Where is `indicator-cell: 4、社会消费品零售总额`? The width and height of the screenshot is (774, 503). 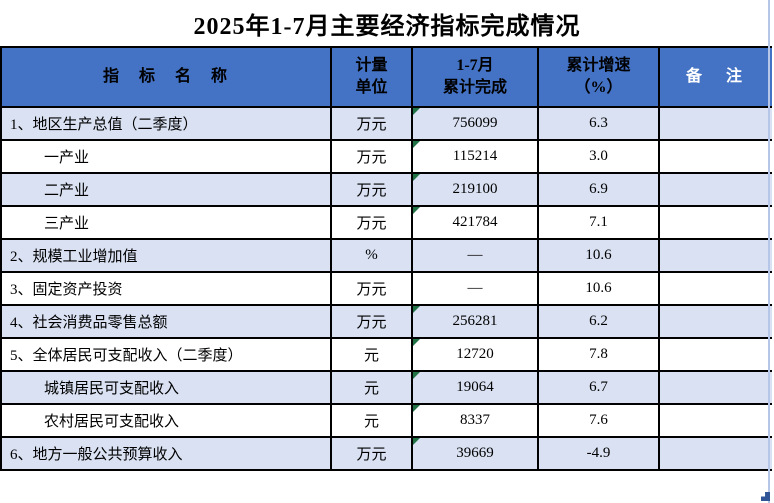
indicator-cell: 4、社会消费品零售总额 is located at coordinates (166, 321).